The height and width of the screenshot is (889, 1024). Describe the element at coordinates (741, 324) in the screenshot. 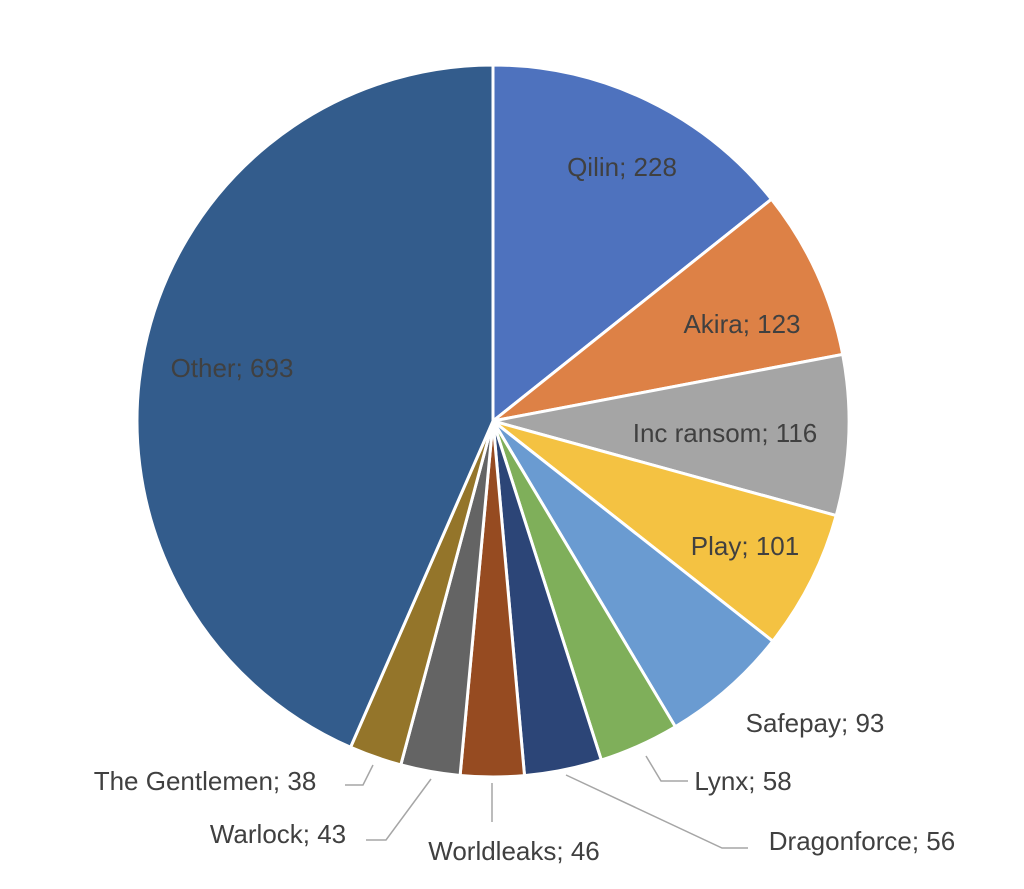

I see `data-label-akira: Akira; 123` at that location.